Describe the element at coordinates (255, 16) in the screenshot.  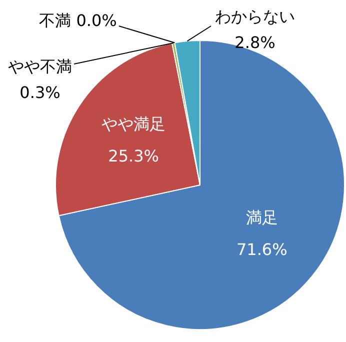
I see `slice-label: わからない` at that location.